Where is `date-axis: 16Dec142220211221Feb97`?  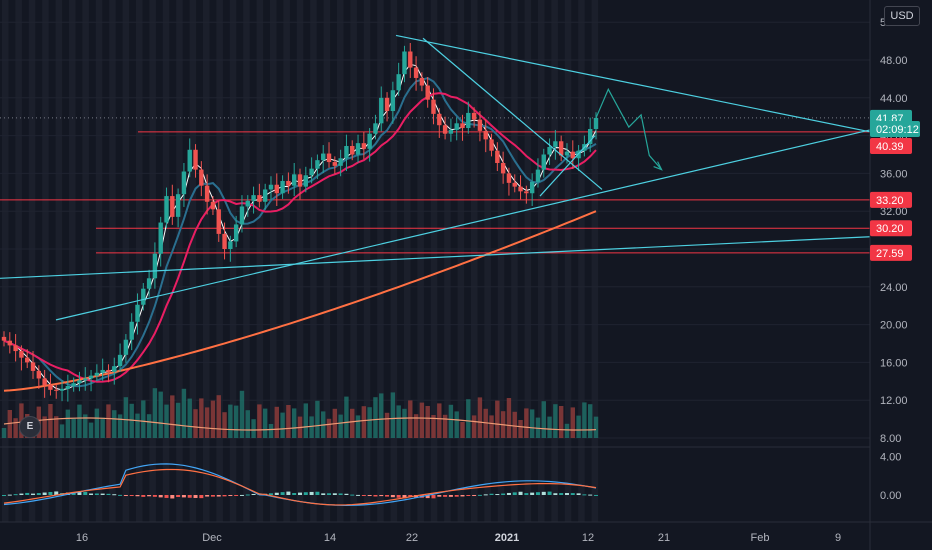 date-axis: 16Dec142220211221Feb97 is located at coordinates (458, 538).